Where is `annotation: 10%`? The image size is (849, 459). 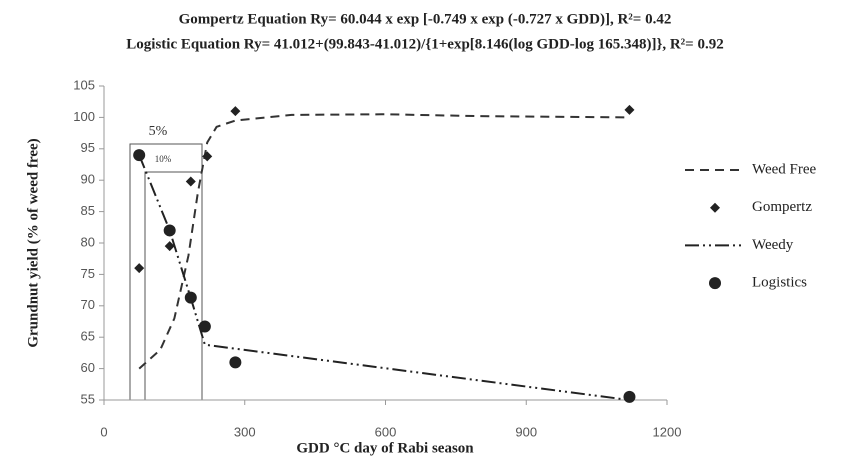 annotation: 10% is located at coordinates (163, 159).